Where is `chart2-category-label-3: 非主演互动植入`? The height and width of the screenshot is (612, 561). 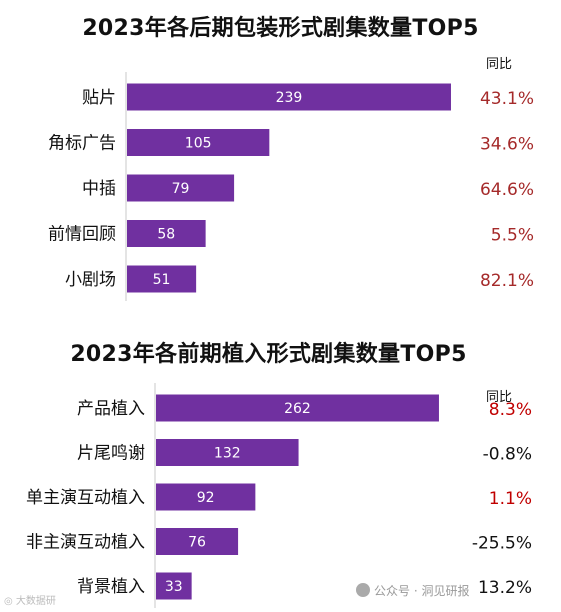
chart2-category-label-3: 非主演互动植入 is located at coordinates (85, 543).